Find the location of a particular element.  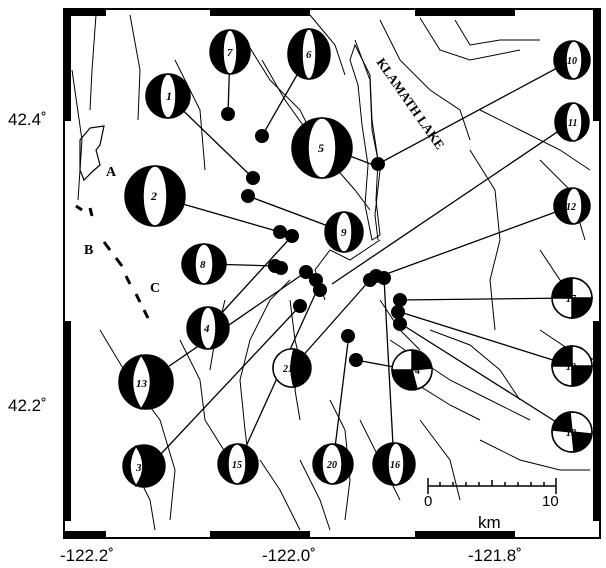

beachball-12: 12 is located at coordinates (572, 206).